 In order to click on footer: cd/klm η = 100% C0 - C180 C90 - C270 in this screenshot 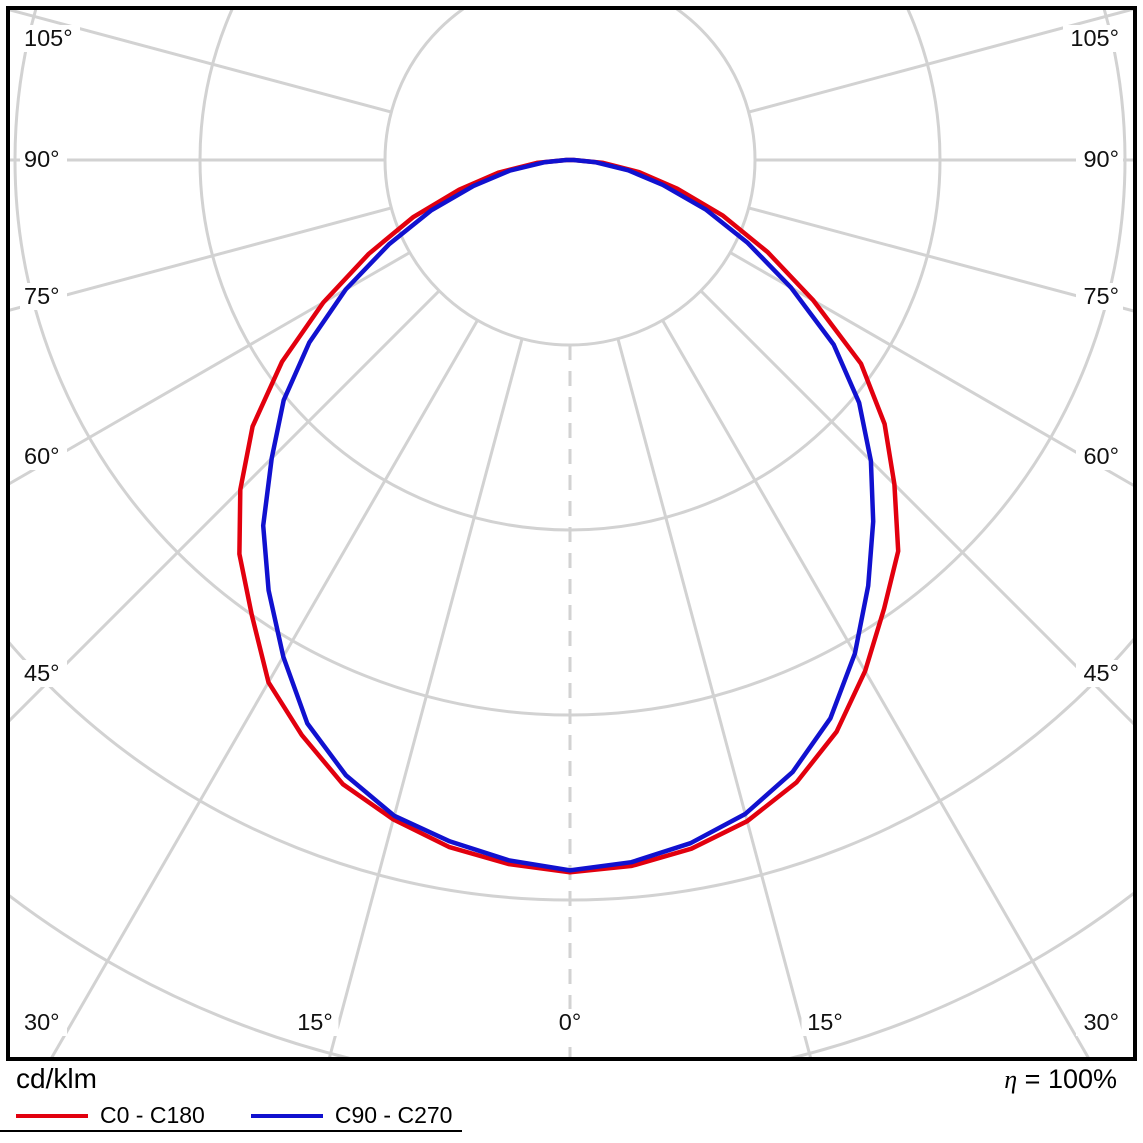, I will do `click(571, 1102)`.